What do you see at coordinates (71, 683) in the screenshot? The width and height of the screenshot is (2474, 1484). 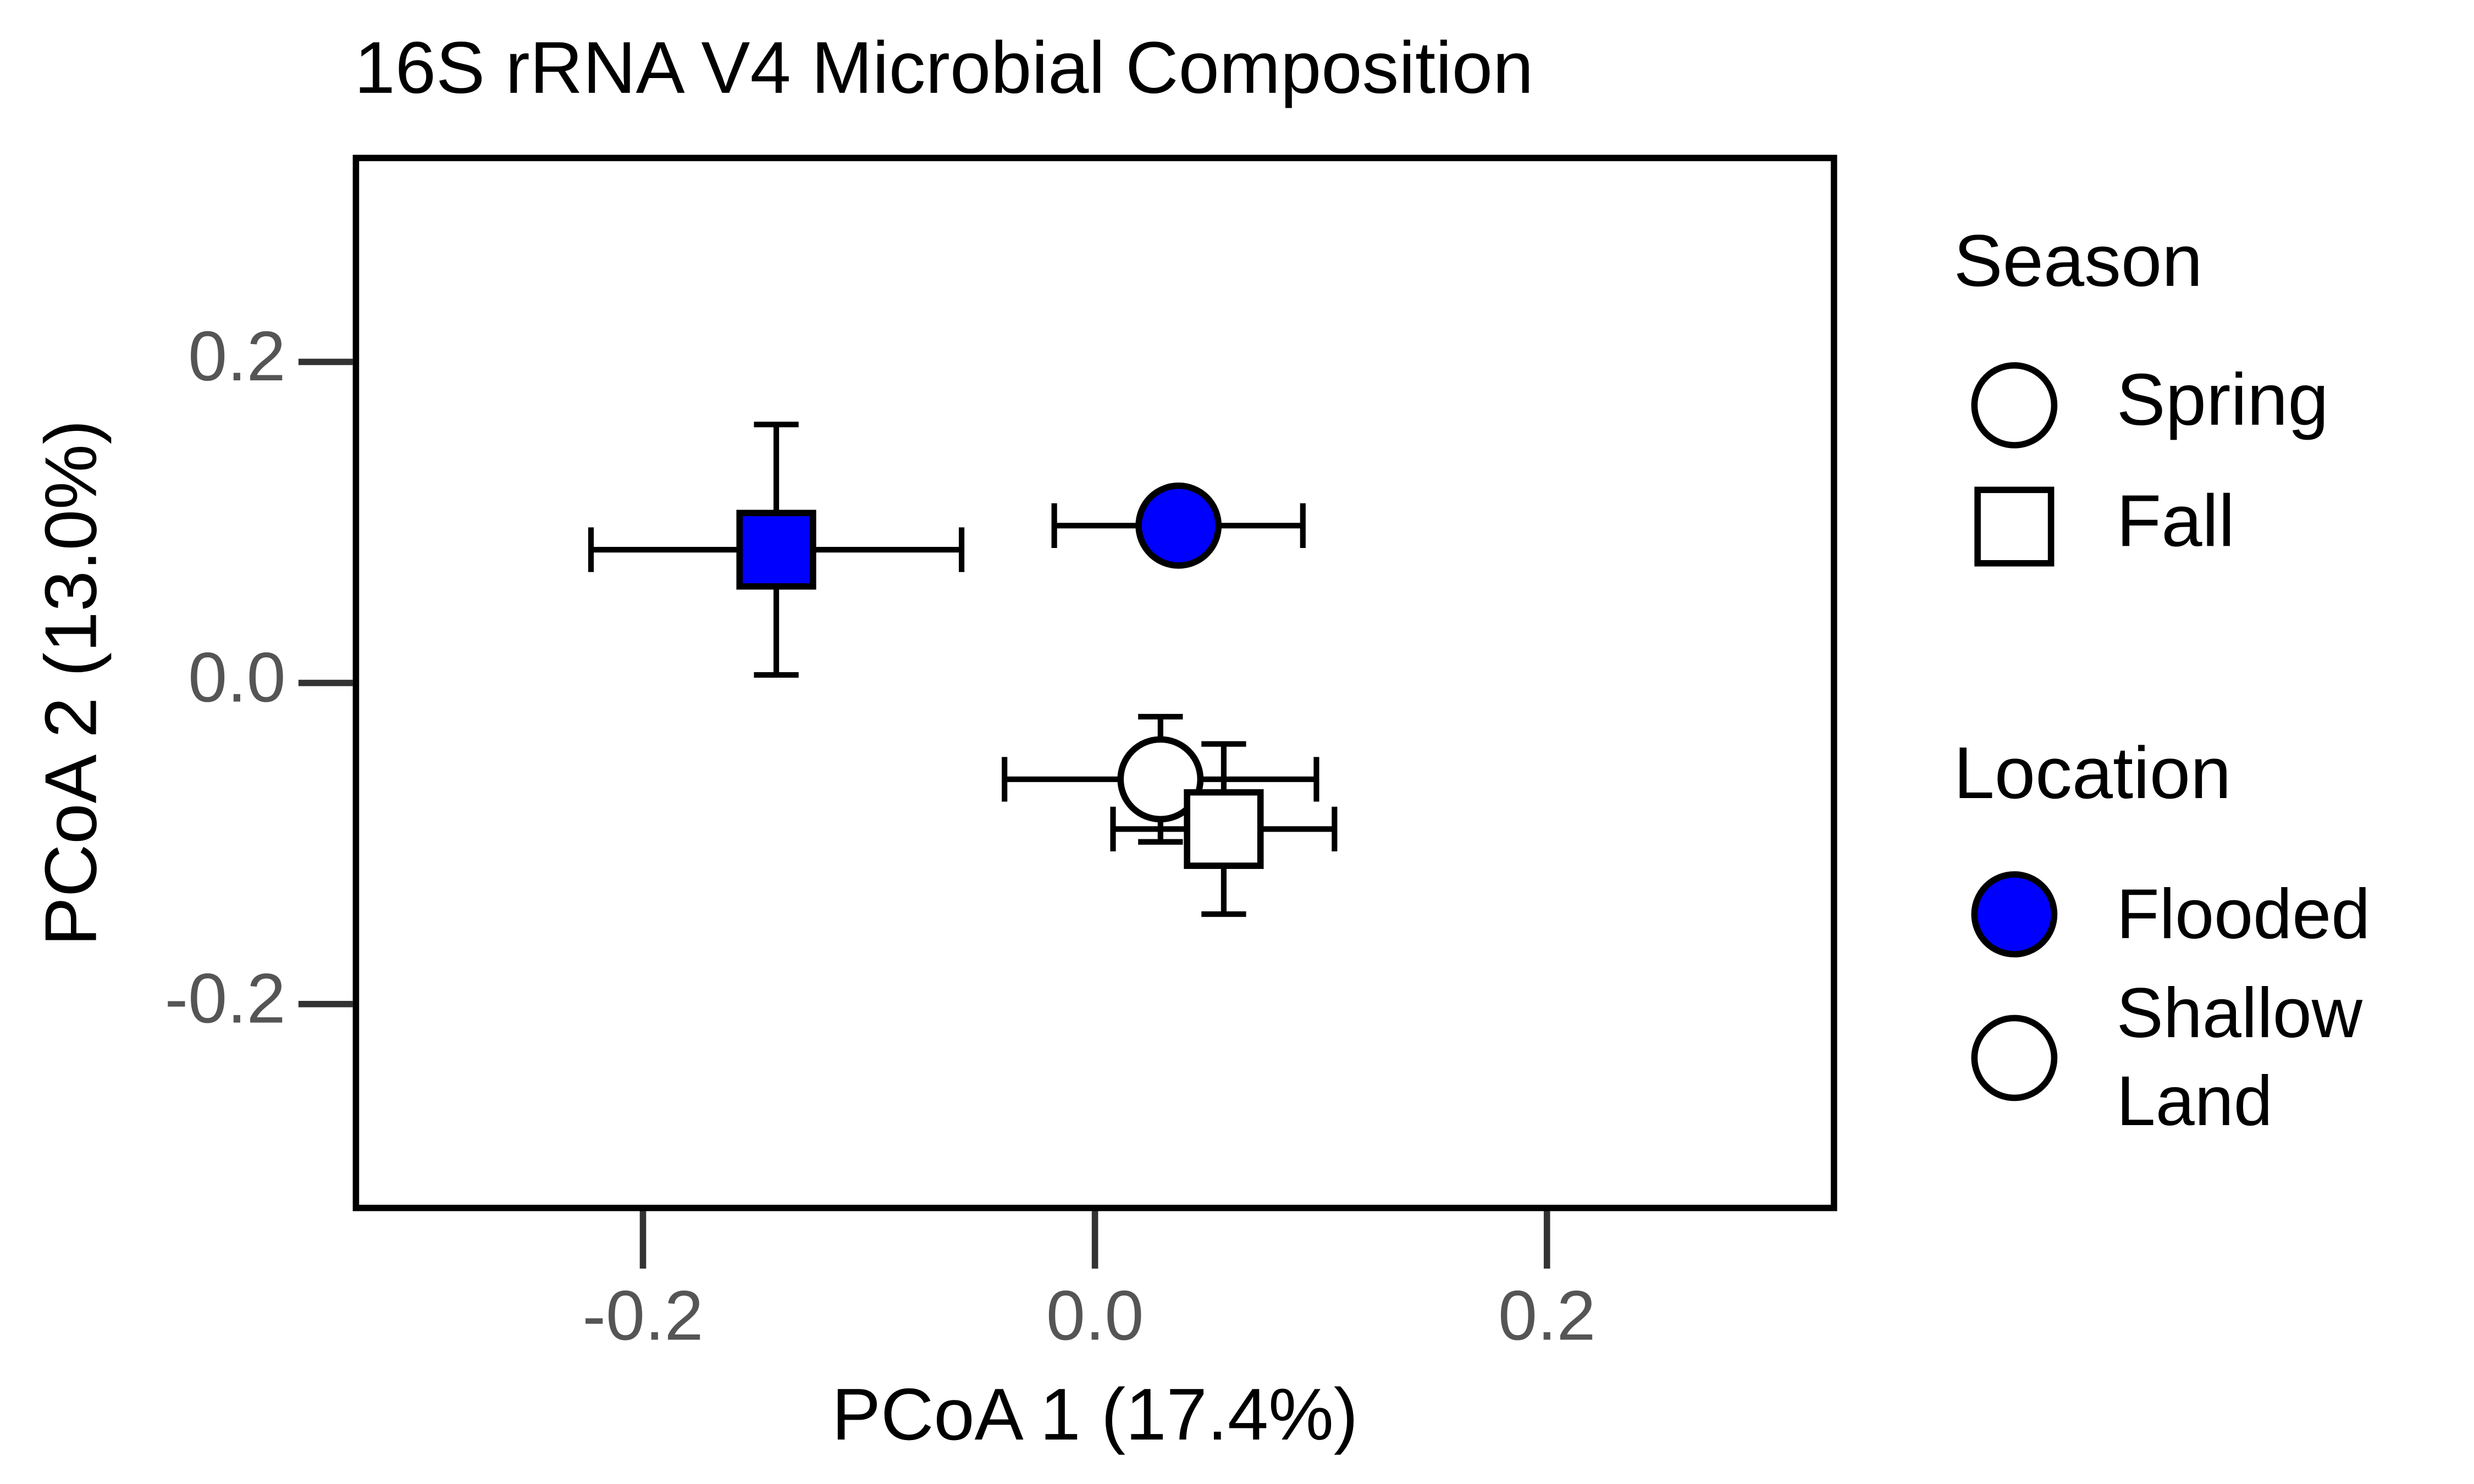 I see `y-axis-label: PCoA 2 (13.0%)` at bounding box center [71, 683].